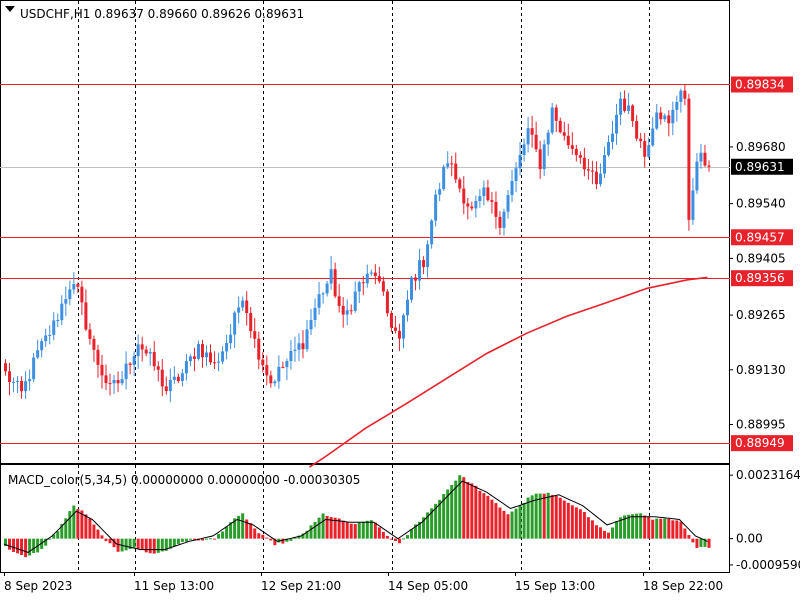 This screenshot has width=800, height=600. Describe the element at coordinates (761, 204) in the screenshot. I see `price-tick-label: 0.89540` at that location.